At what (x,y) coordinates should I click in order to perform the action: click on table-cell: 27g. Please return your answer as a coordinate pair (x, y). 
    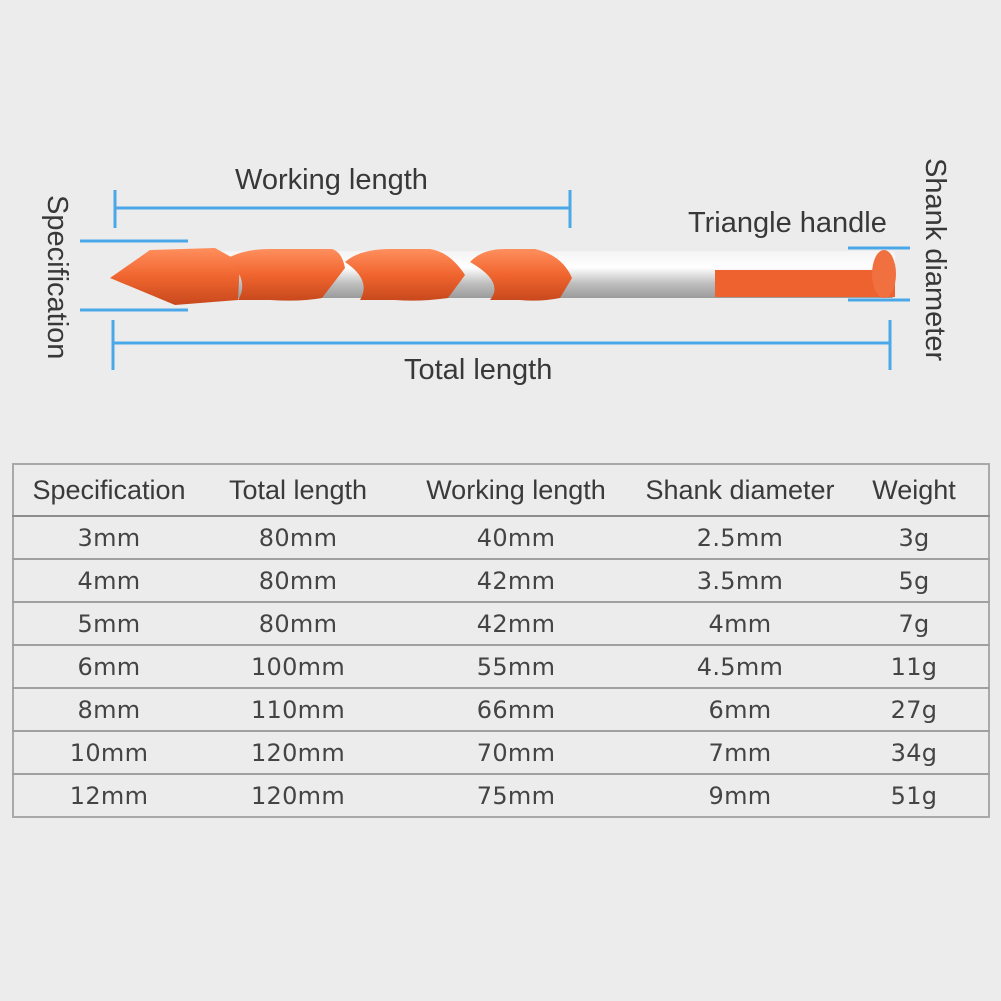
    Looking at the image, I should click on (914, 710).